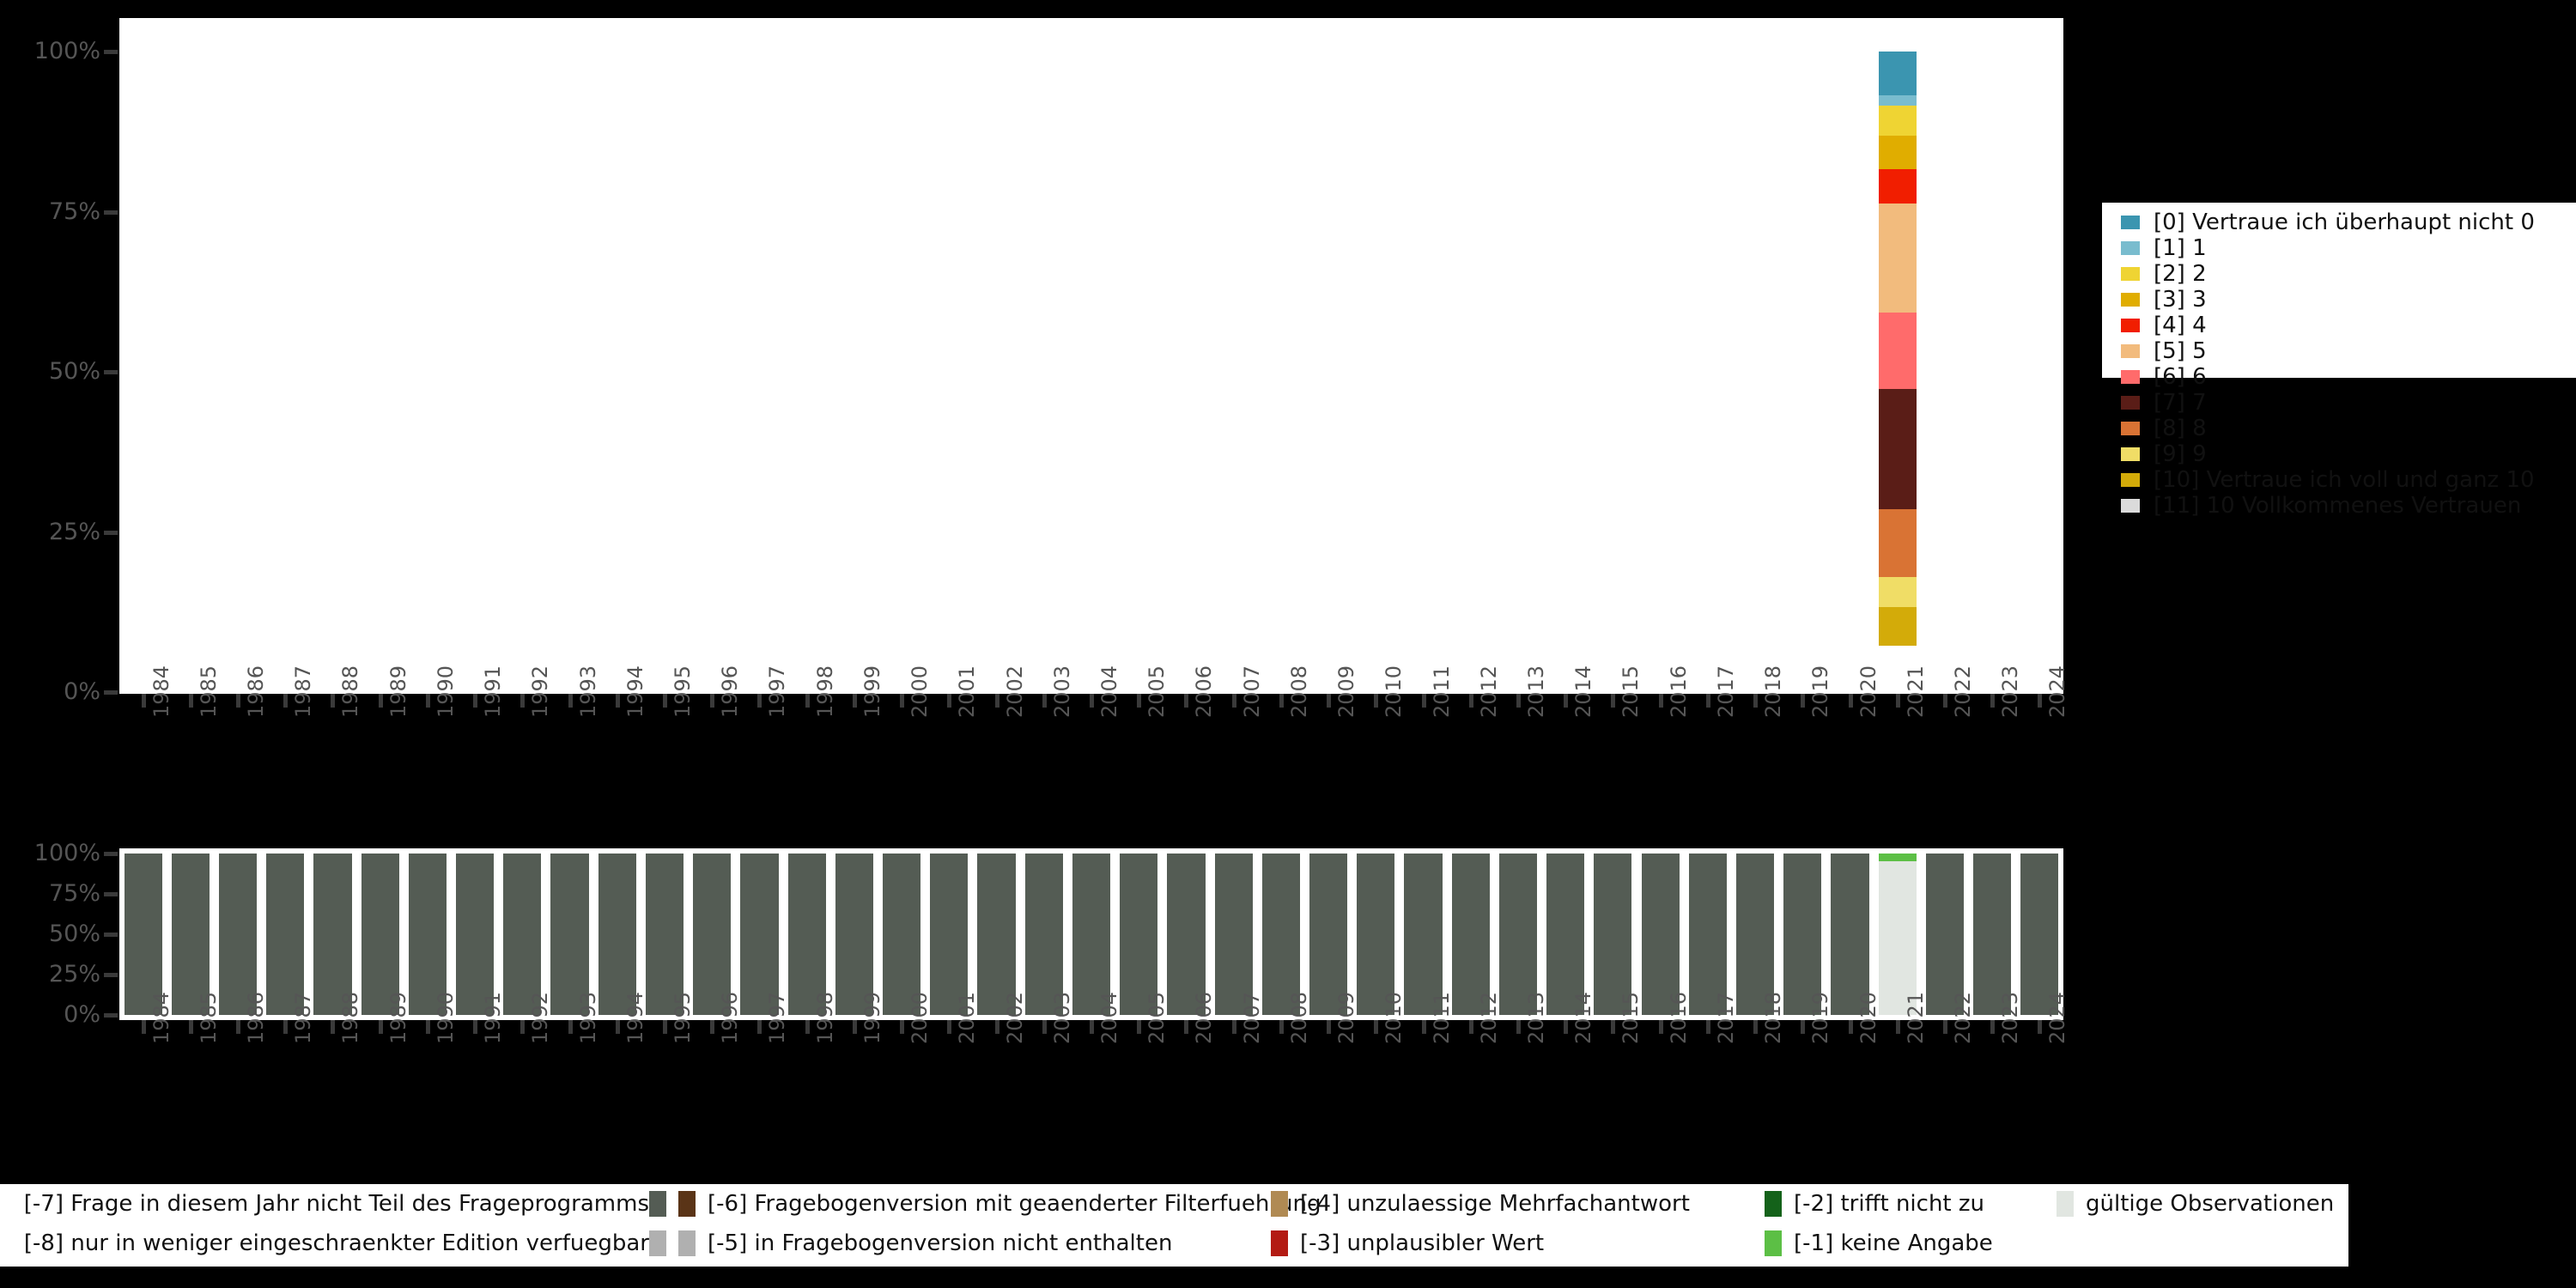  I want to click on legend-item: gültige Observationen, so click(2195, 1204).